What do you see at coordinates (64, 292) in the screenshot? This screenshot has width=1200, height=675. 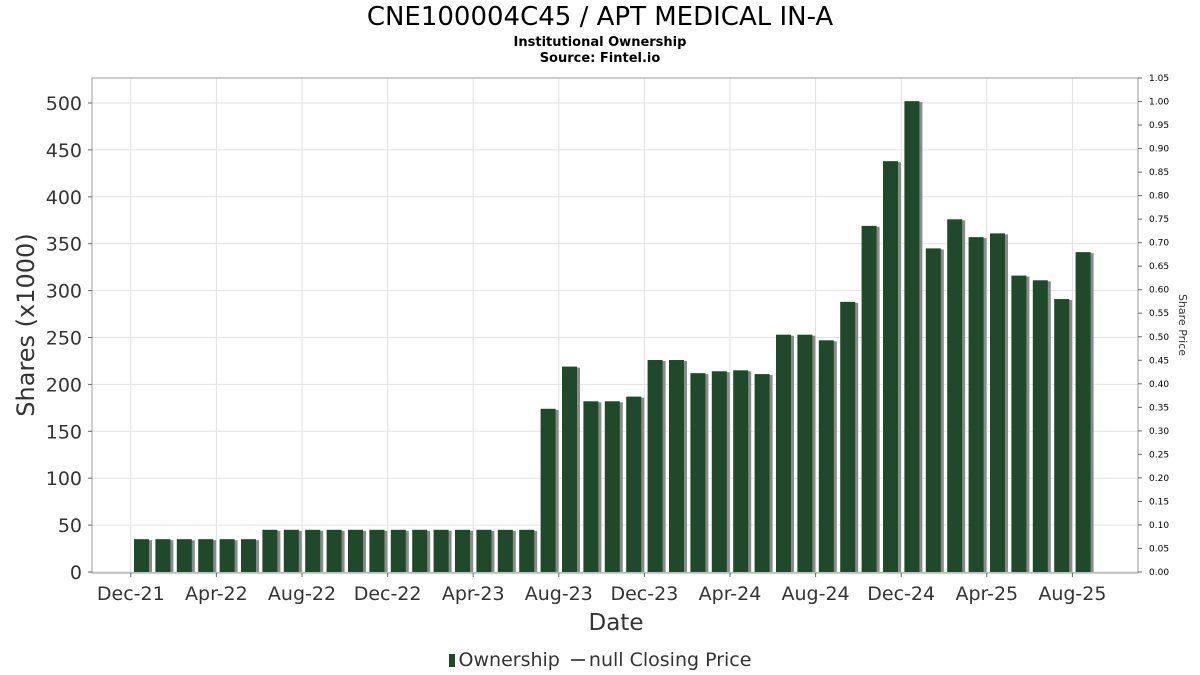 I see `y-tick-label: 300` at bounding box center [64, 292].